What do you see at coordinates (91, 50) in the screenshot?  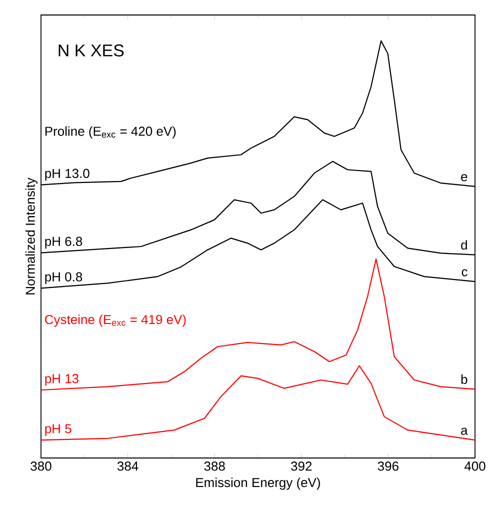 I see `annotation: N K XES` at bounding box center [91, 50].